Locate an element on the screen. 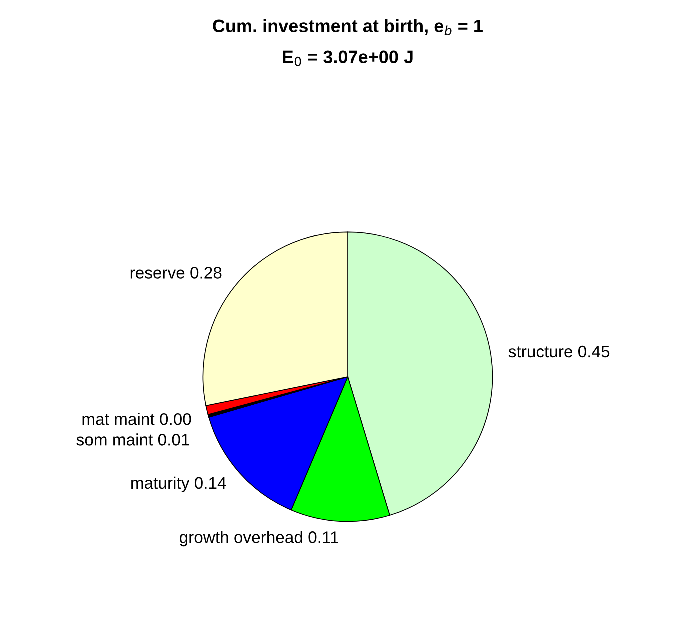 Image resolution: width=696 pixels, height=618 pixels. slice-label: mat maint 0.00 is located at coordinates (137, 419).